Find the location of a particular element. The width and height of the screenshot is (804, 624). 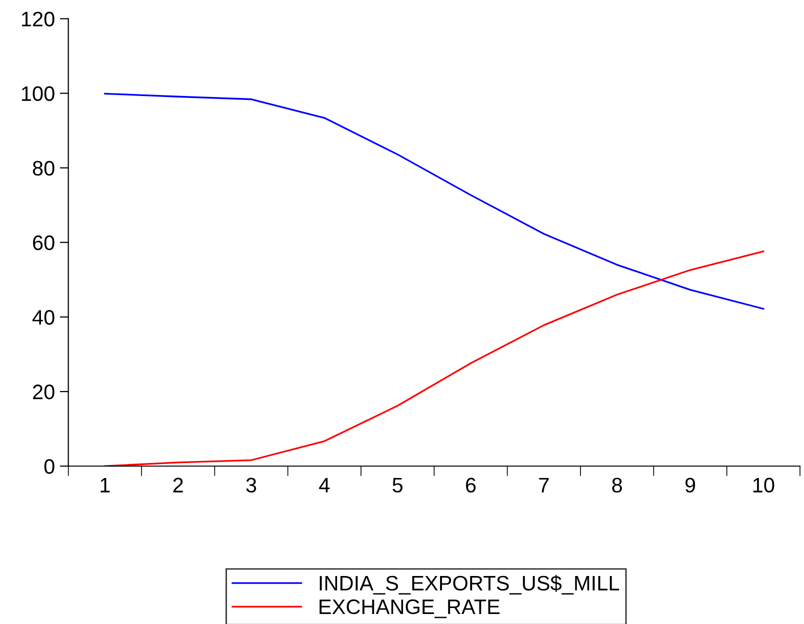

y-tick-label: 100 is located at coordinates (38, 94).